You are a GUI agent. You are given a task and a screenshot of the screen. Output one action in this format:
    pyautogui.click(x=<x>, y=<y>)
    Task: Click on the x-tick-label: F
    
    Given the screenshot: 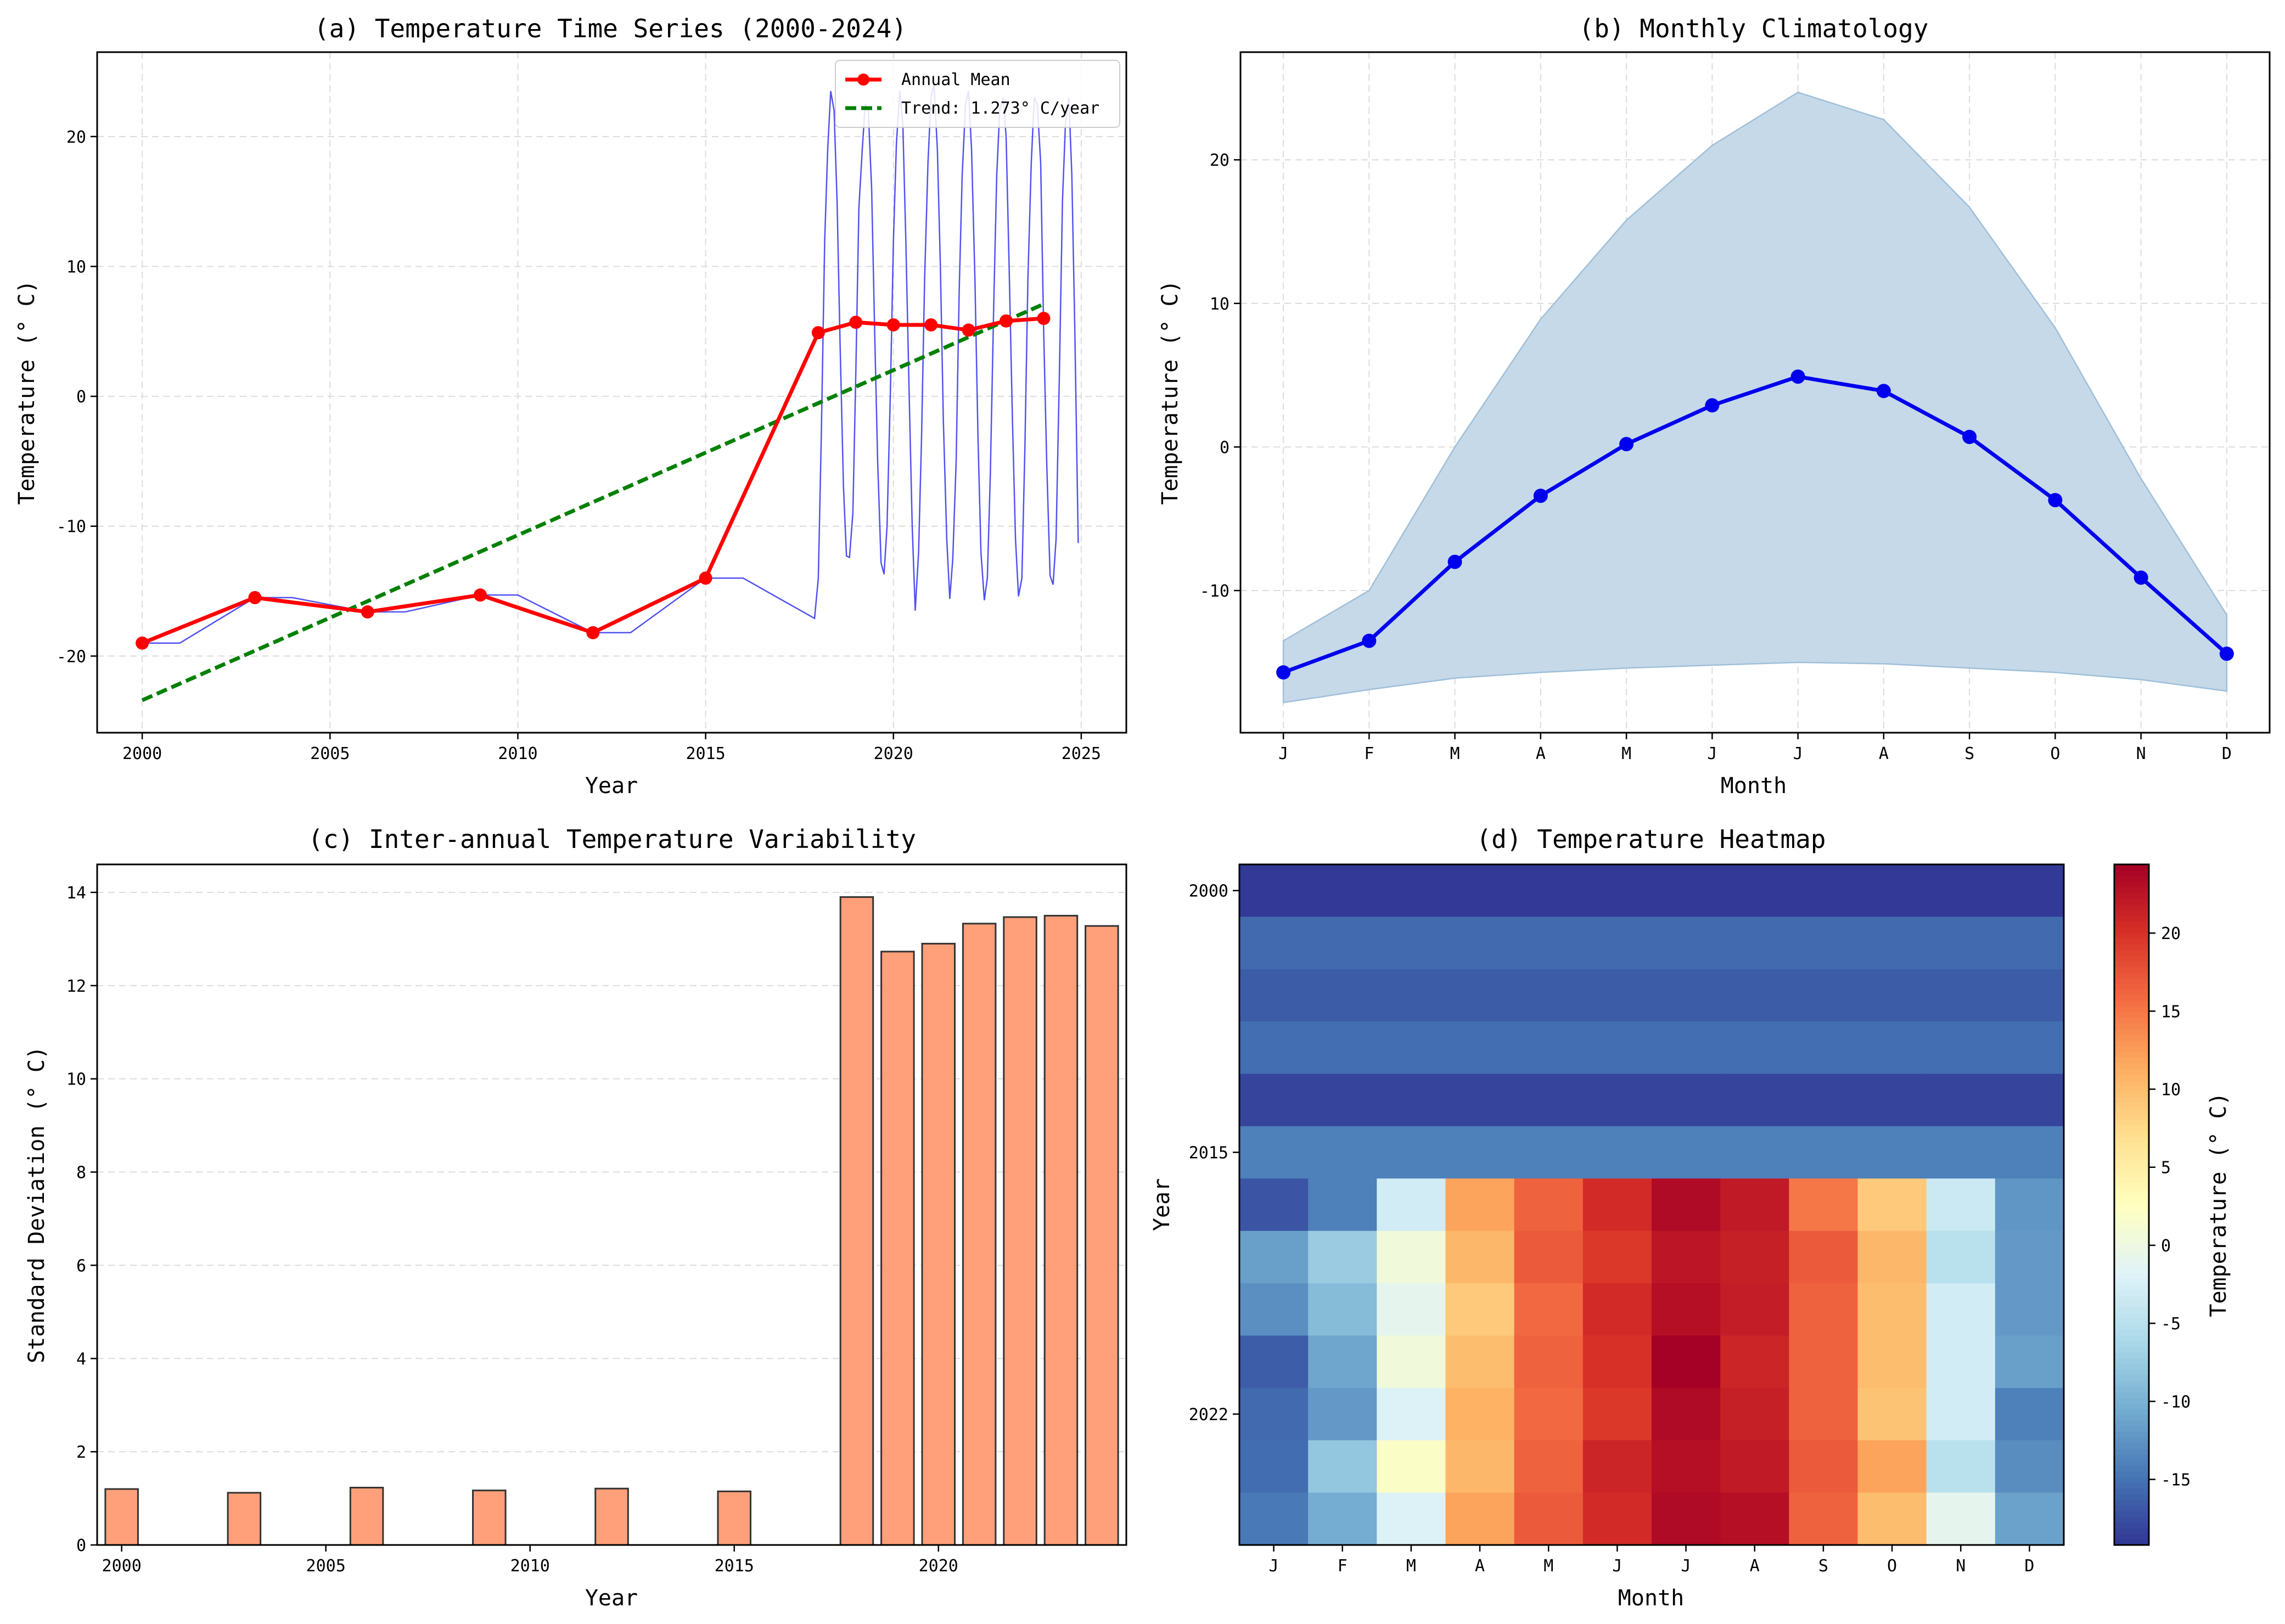 What is the action you would take?
    pyautogui.click(x=1343, y=1566)
    